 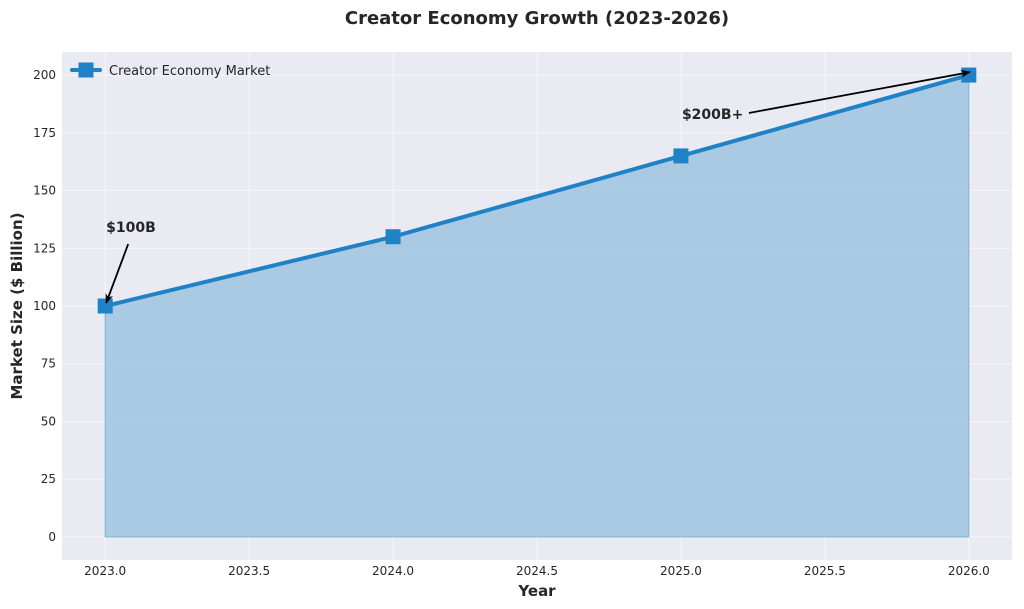 I want to click on legend-entry-label: Creator Economy Market, so click(x=189, y=71).